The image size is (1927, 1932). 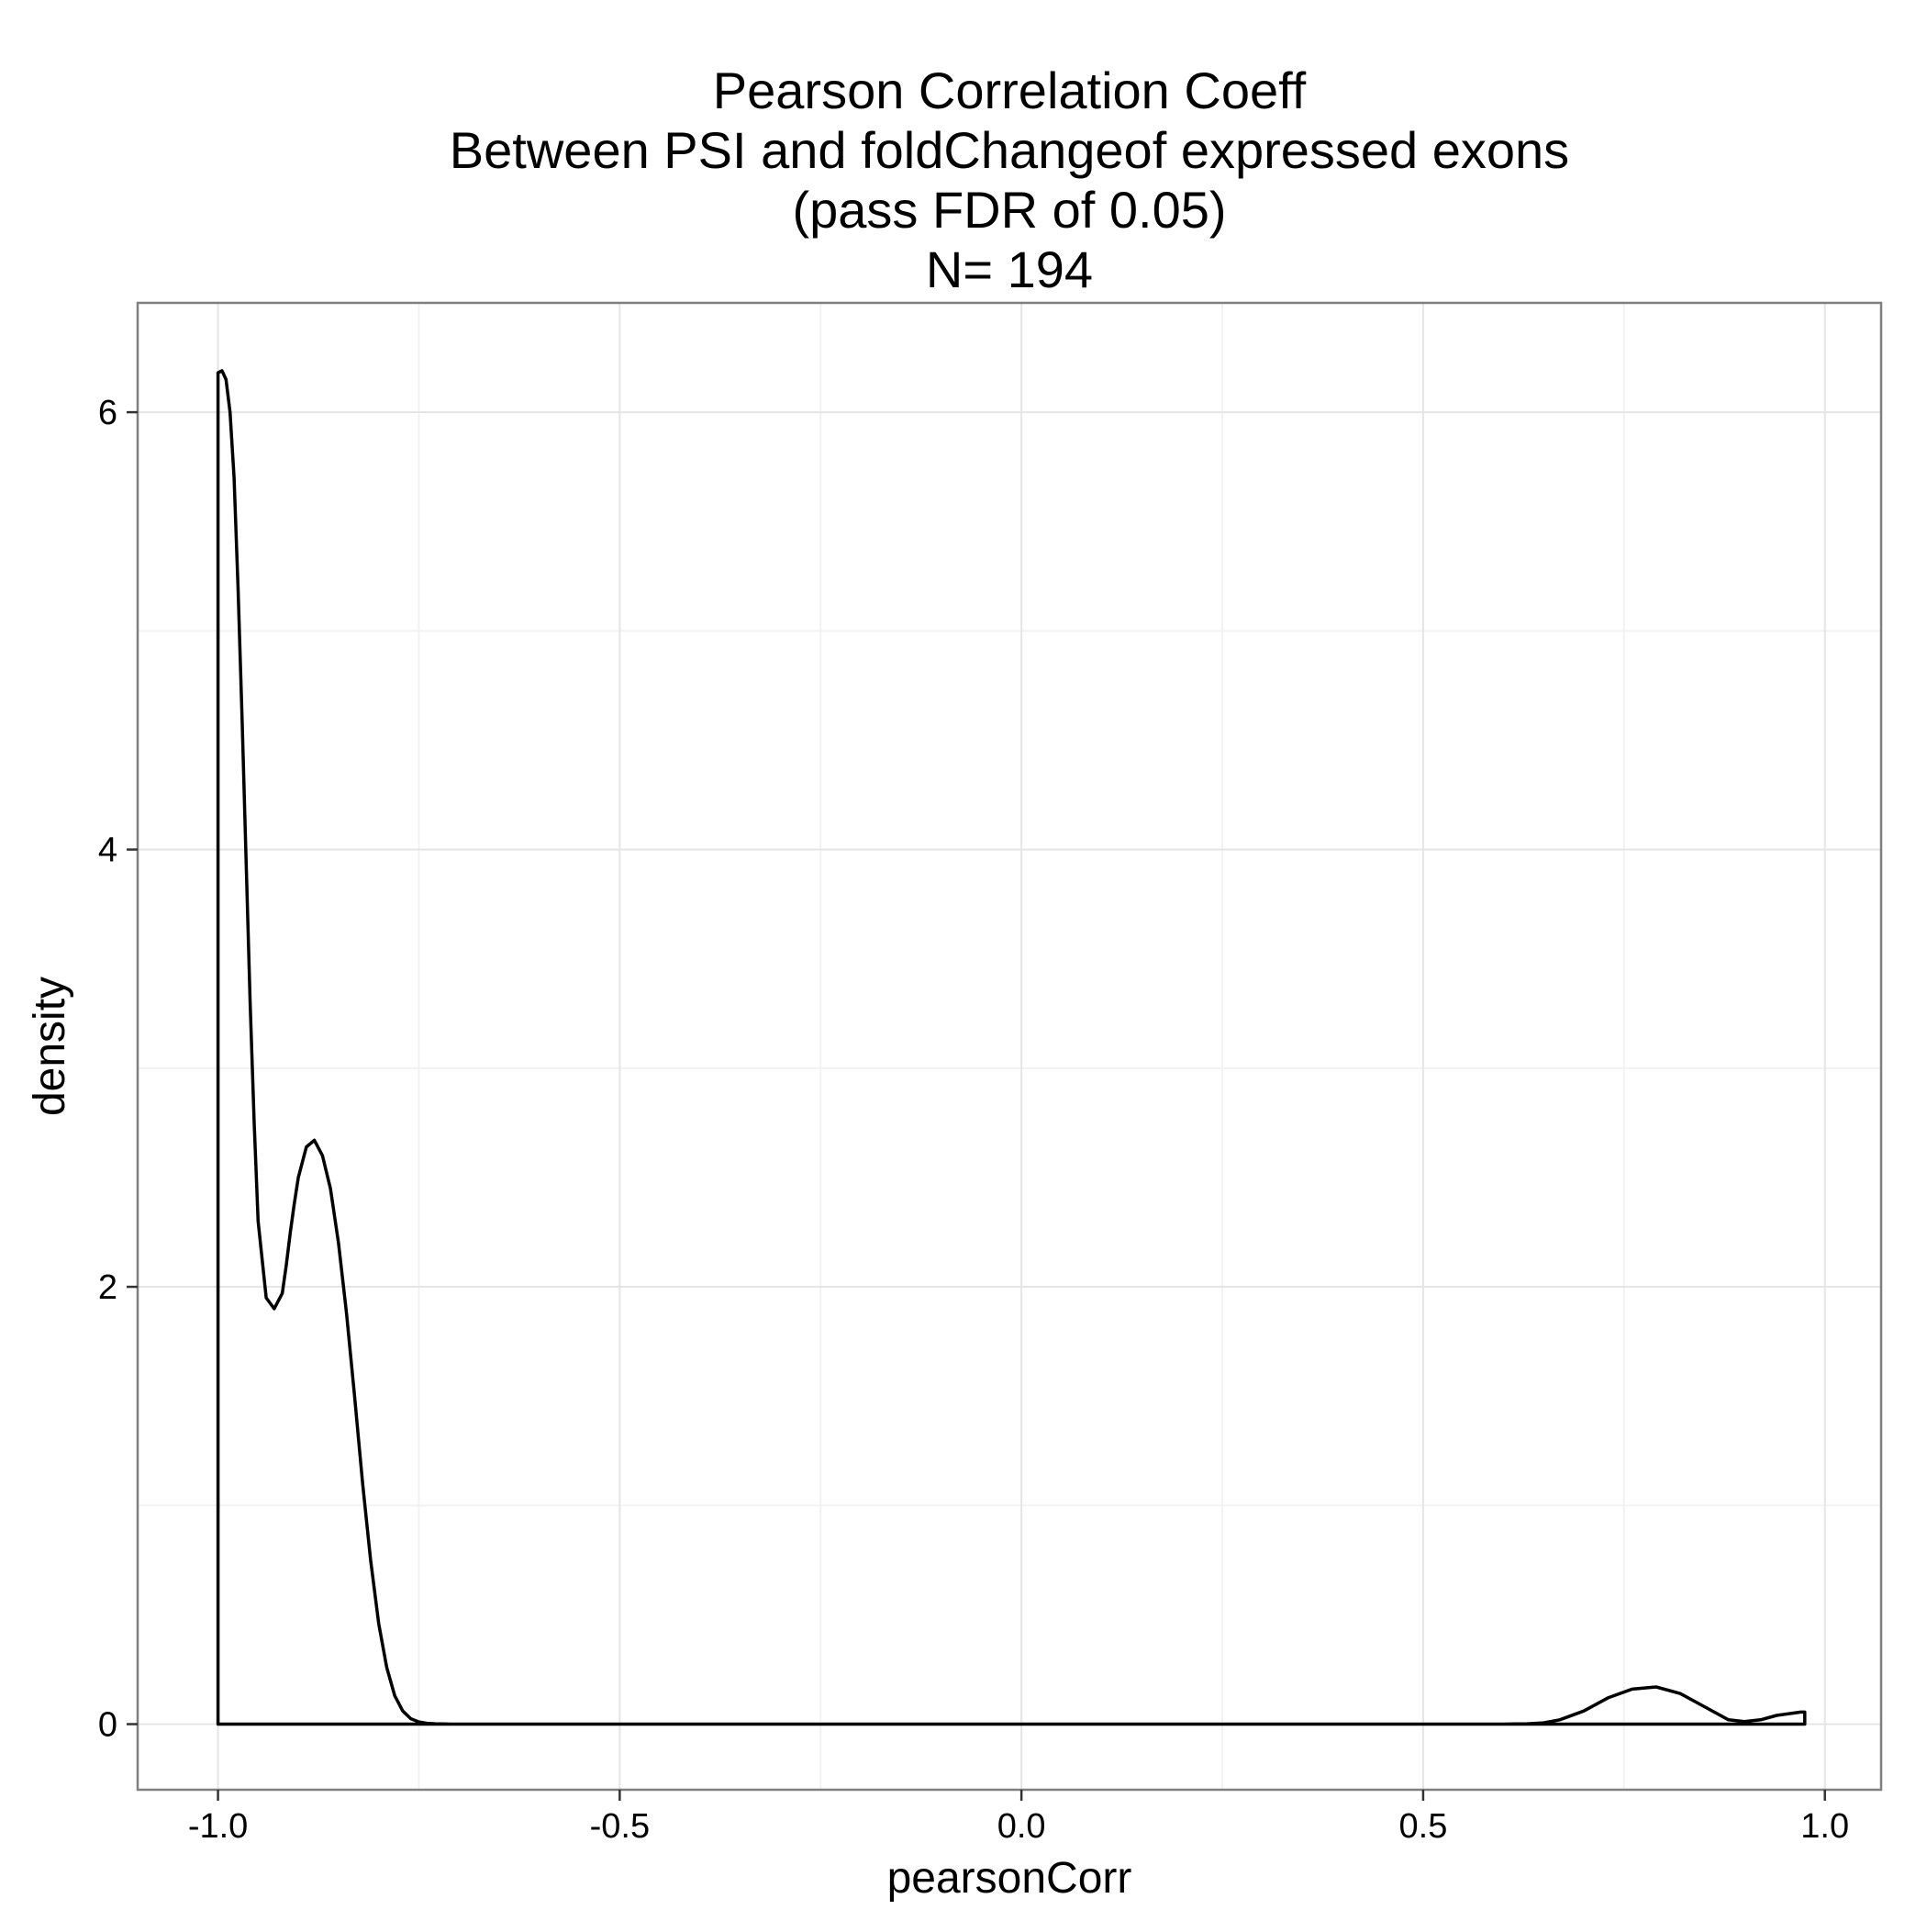 What do you see at coordinates (1009, 210) in the screenshot?
I see `title-line-3: (pass FDR of 0.05)` at bounding box center [1009, 210].